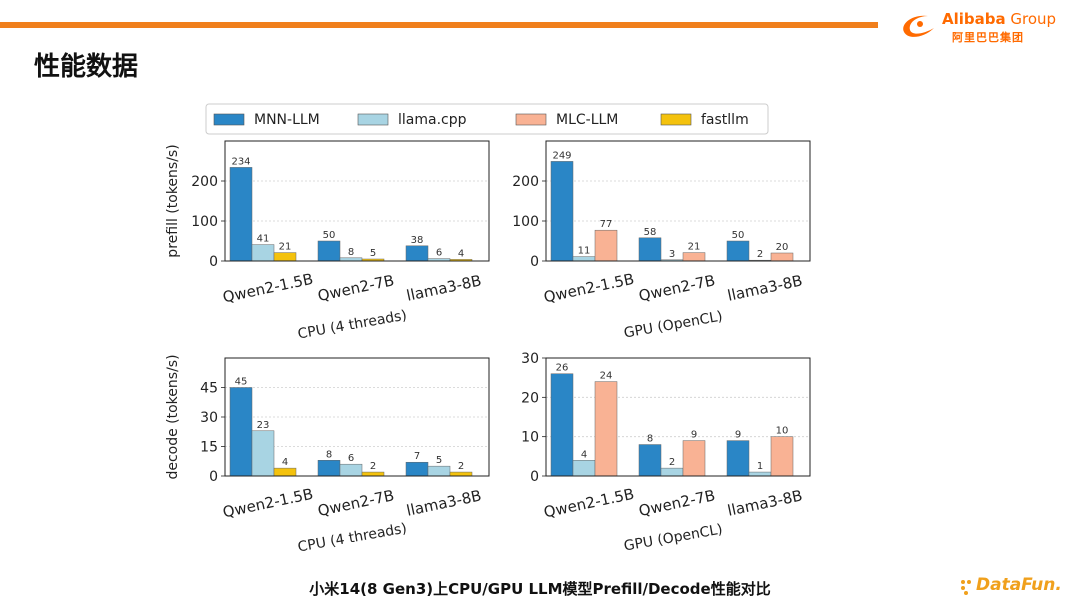  Describe the element at coordinates (86, 67) in the screenshot. I see `page-title: 性能数据` at that location.